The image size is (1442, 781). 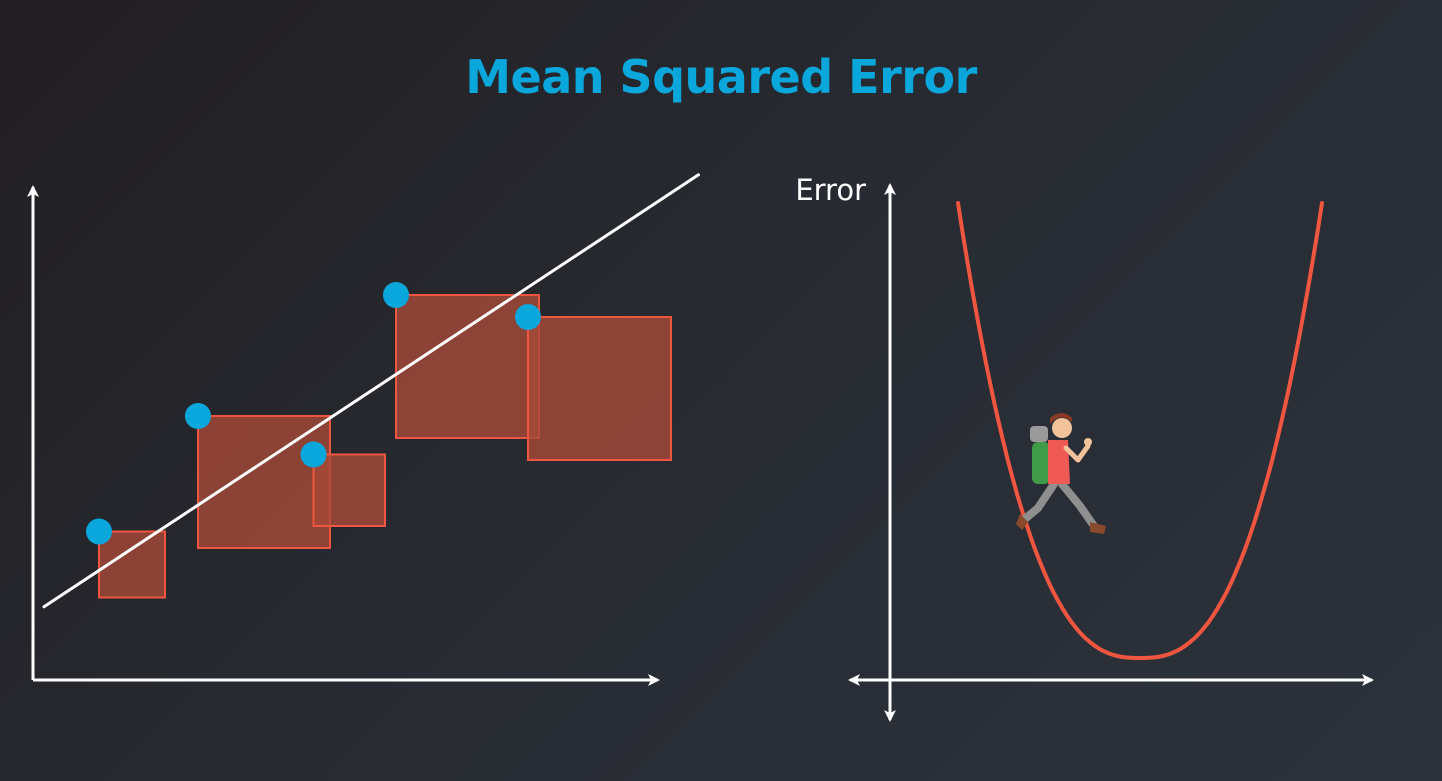 I want to click on error-curve, so click(x=1140, y=430).